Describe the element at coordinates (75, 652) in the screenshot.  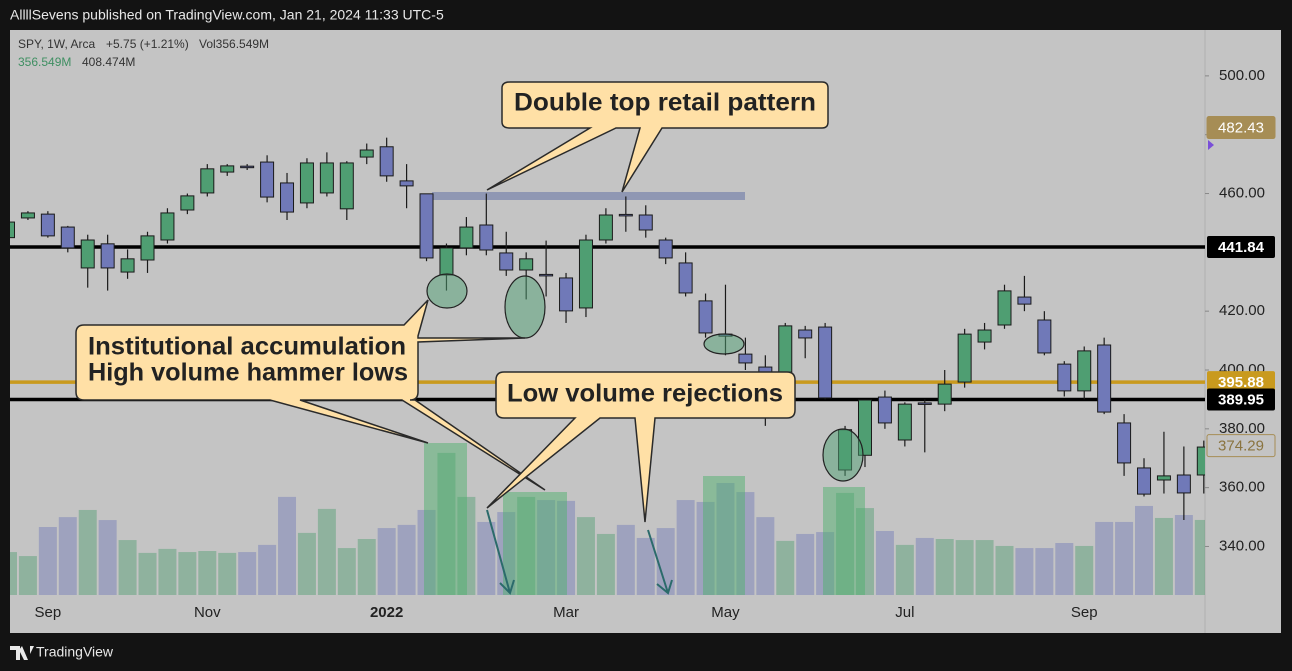
I see `brand: TradingView` at that location.